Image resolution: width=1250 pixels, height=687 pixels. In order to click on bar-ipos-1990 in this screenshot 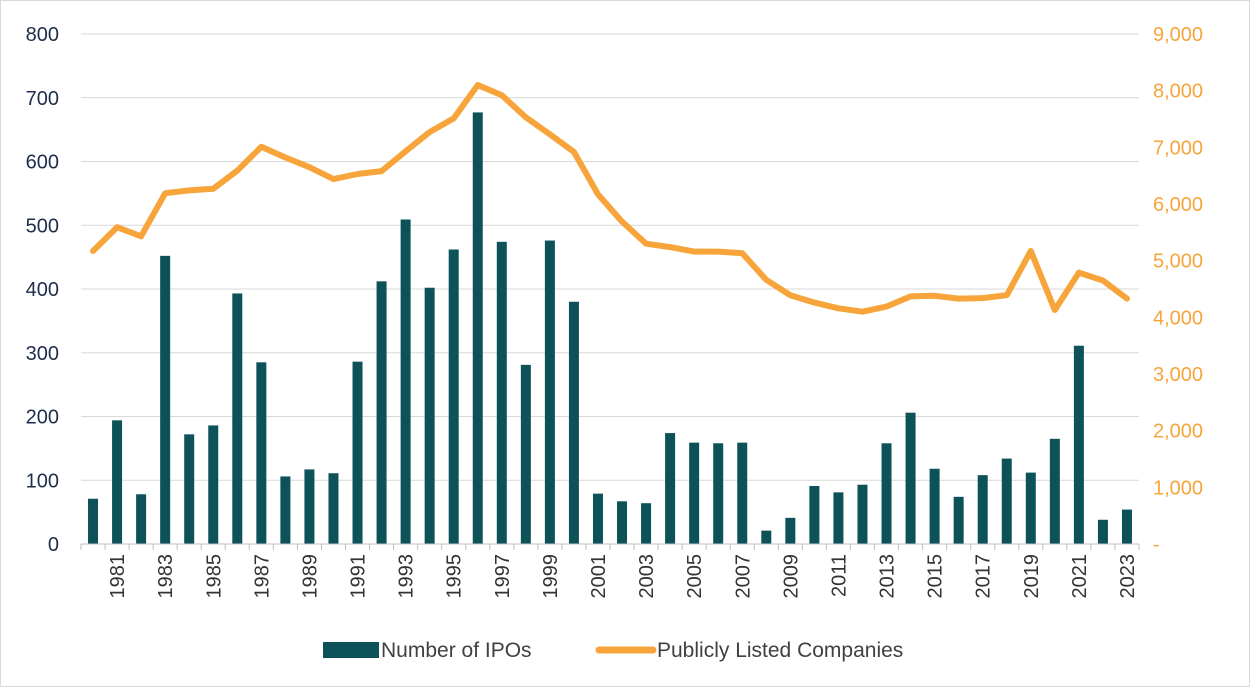, I will do `click(333, 508)`.